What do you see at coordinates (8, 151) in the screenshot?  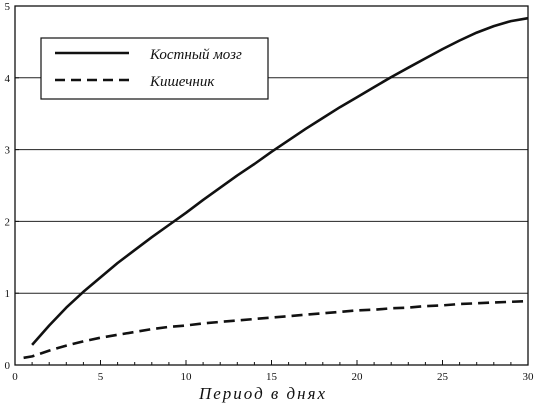 I see `y-tick-label: 3` at bounding box center [8, 151].